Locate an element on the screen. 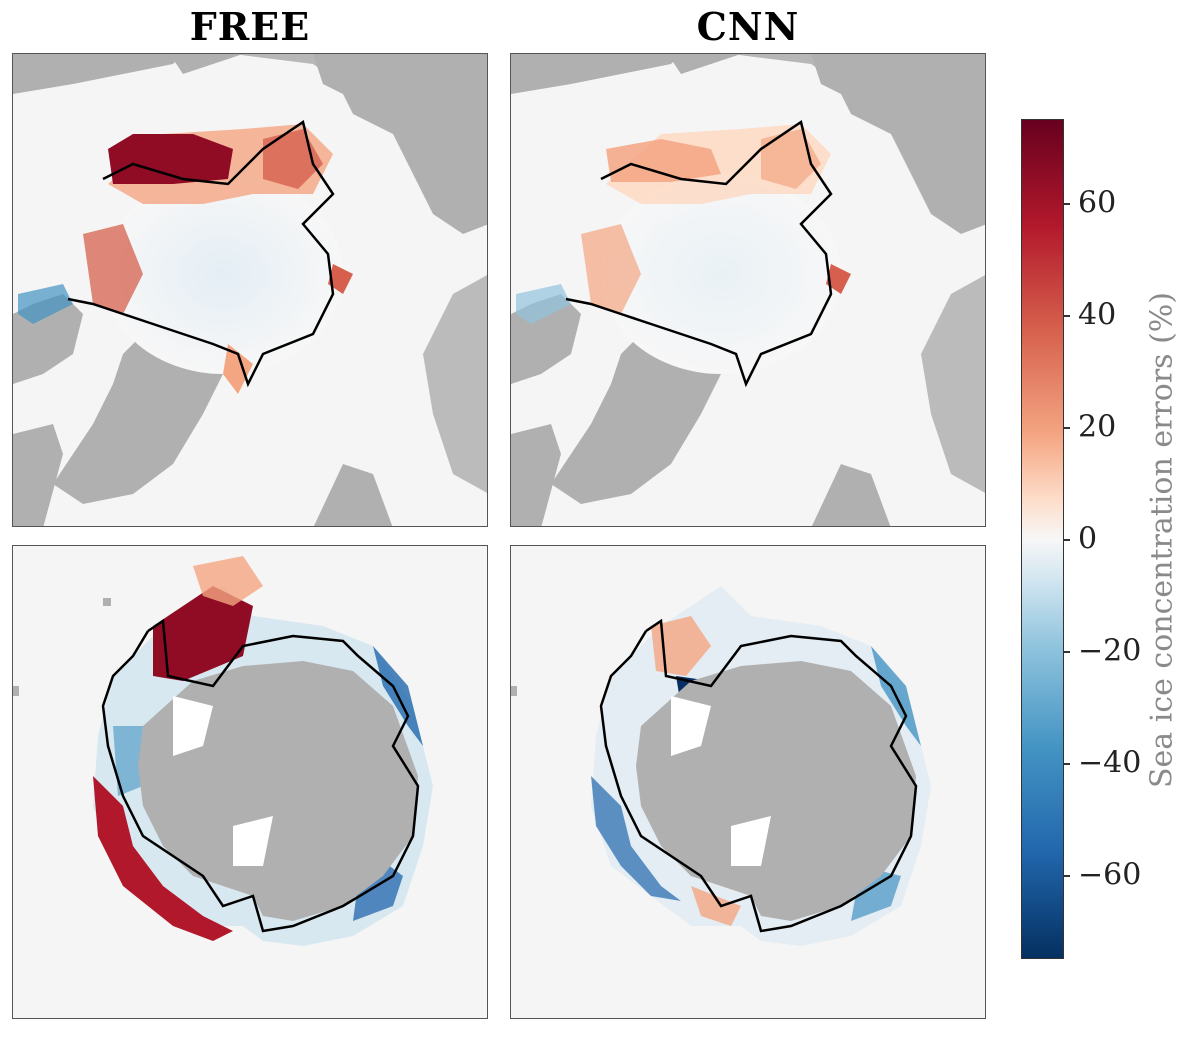  colorbar-tick-label: 60 is located at coordinates (1097, 203).